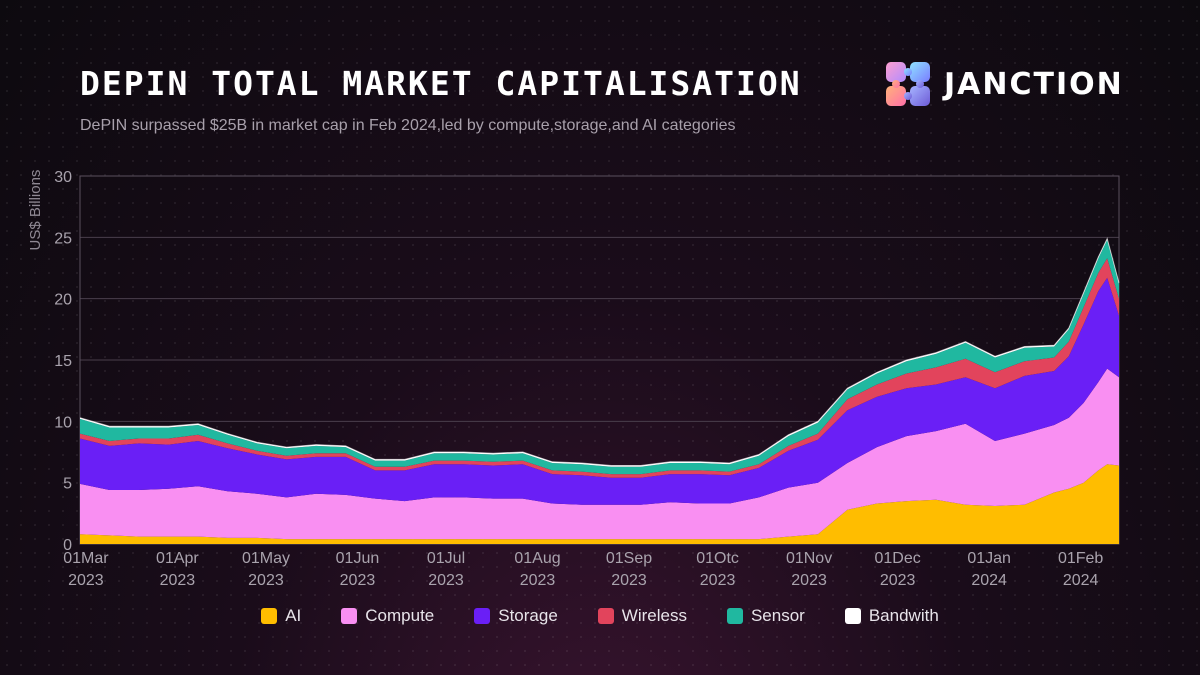 The image size is (1200, 675). What do you see at coordinates (35, 210) in the screenshot?
I see `y-axis-label: US$ Billions` at bounding box center [35, 210].